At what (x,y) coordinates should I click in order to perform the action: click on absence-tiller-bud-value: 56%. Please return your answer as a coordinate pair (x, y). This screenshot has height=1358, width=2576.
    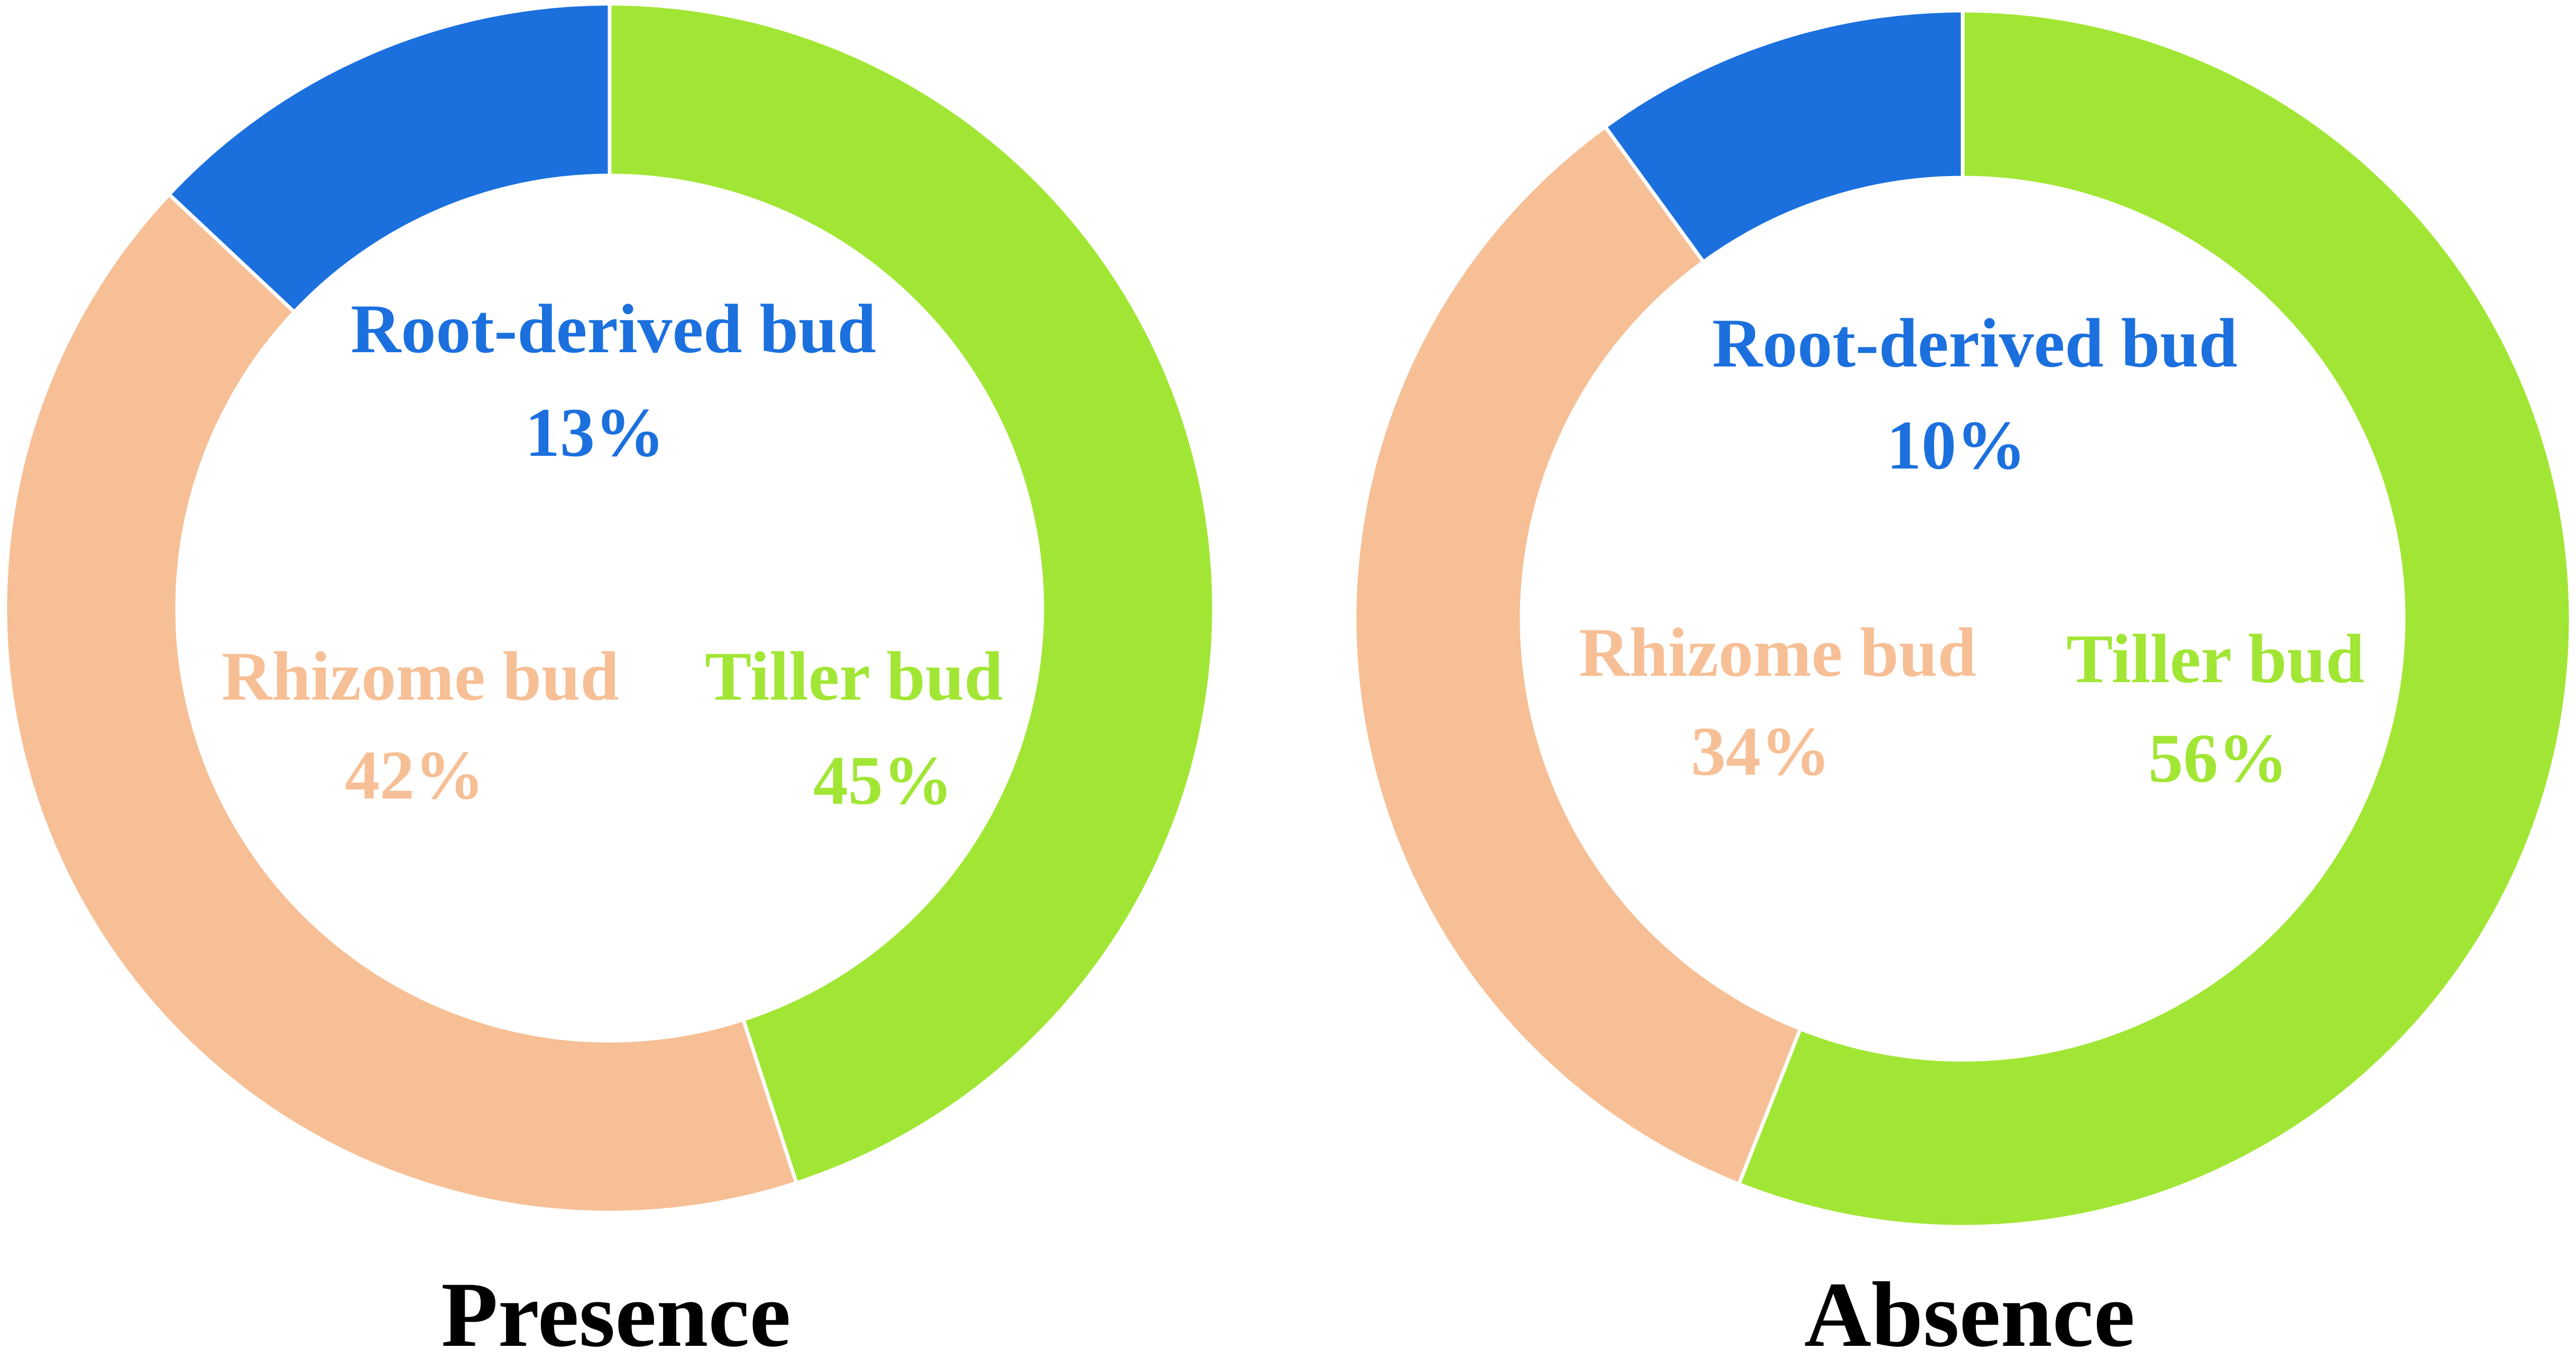
    Looking at the image, I should click on (2218, 758).